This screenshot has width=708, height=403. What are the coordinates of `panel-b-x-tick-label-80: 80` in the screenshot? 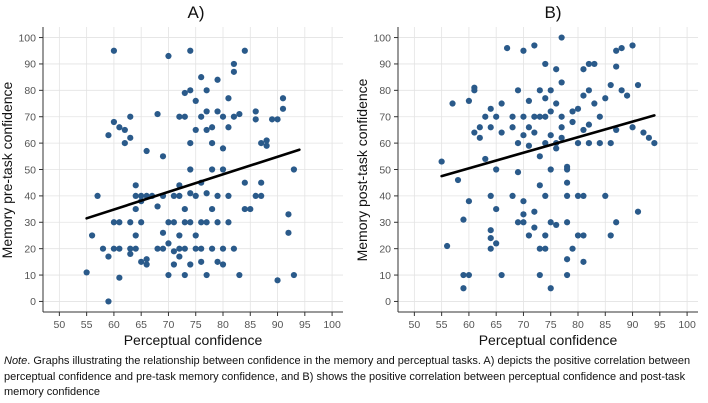 It's located at (578, 325).